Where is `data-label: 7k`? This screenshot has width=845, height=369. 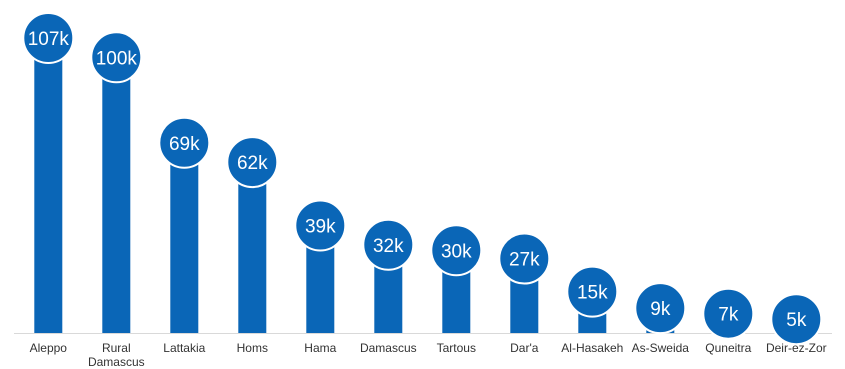 data-label: 7k is located at coordinates (728, 315).